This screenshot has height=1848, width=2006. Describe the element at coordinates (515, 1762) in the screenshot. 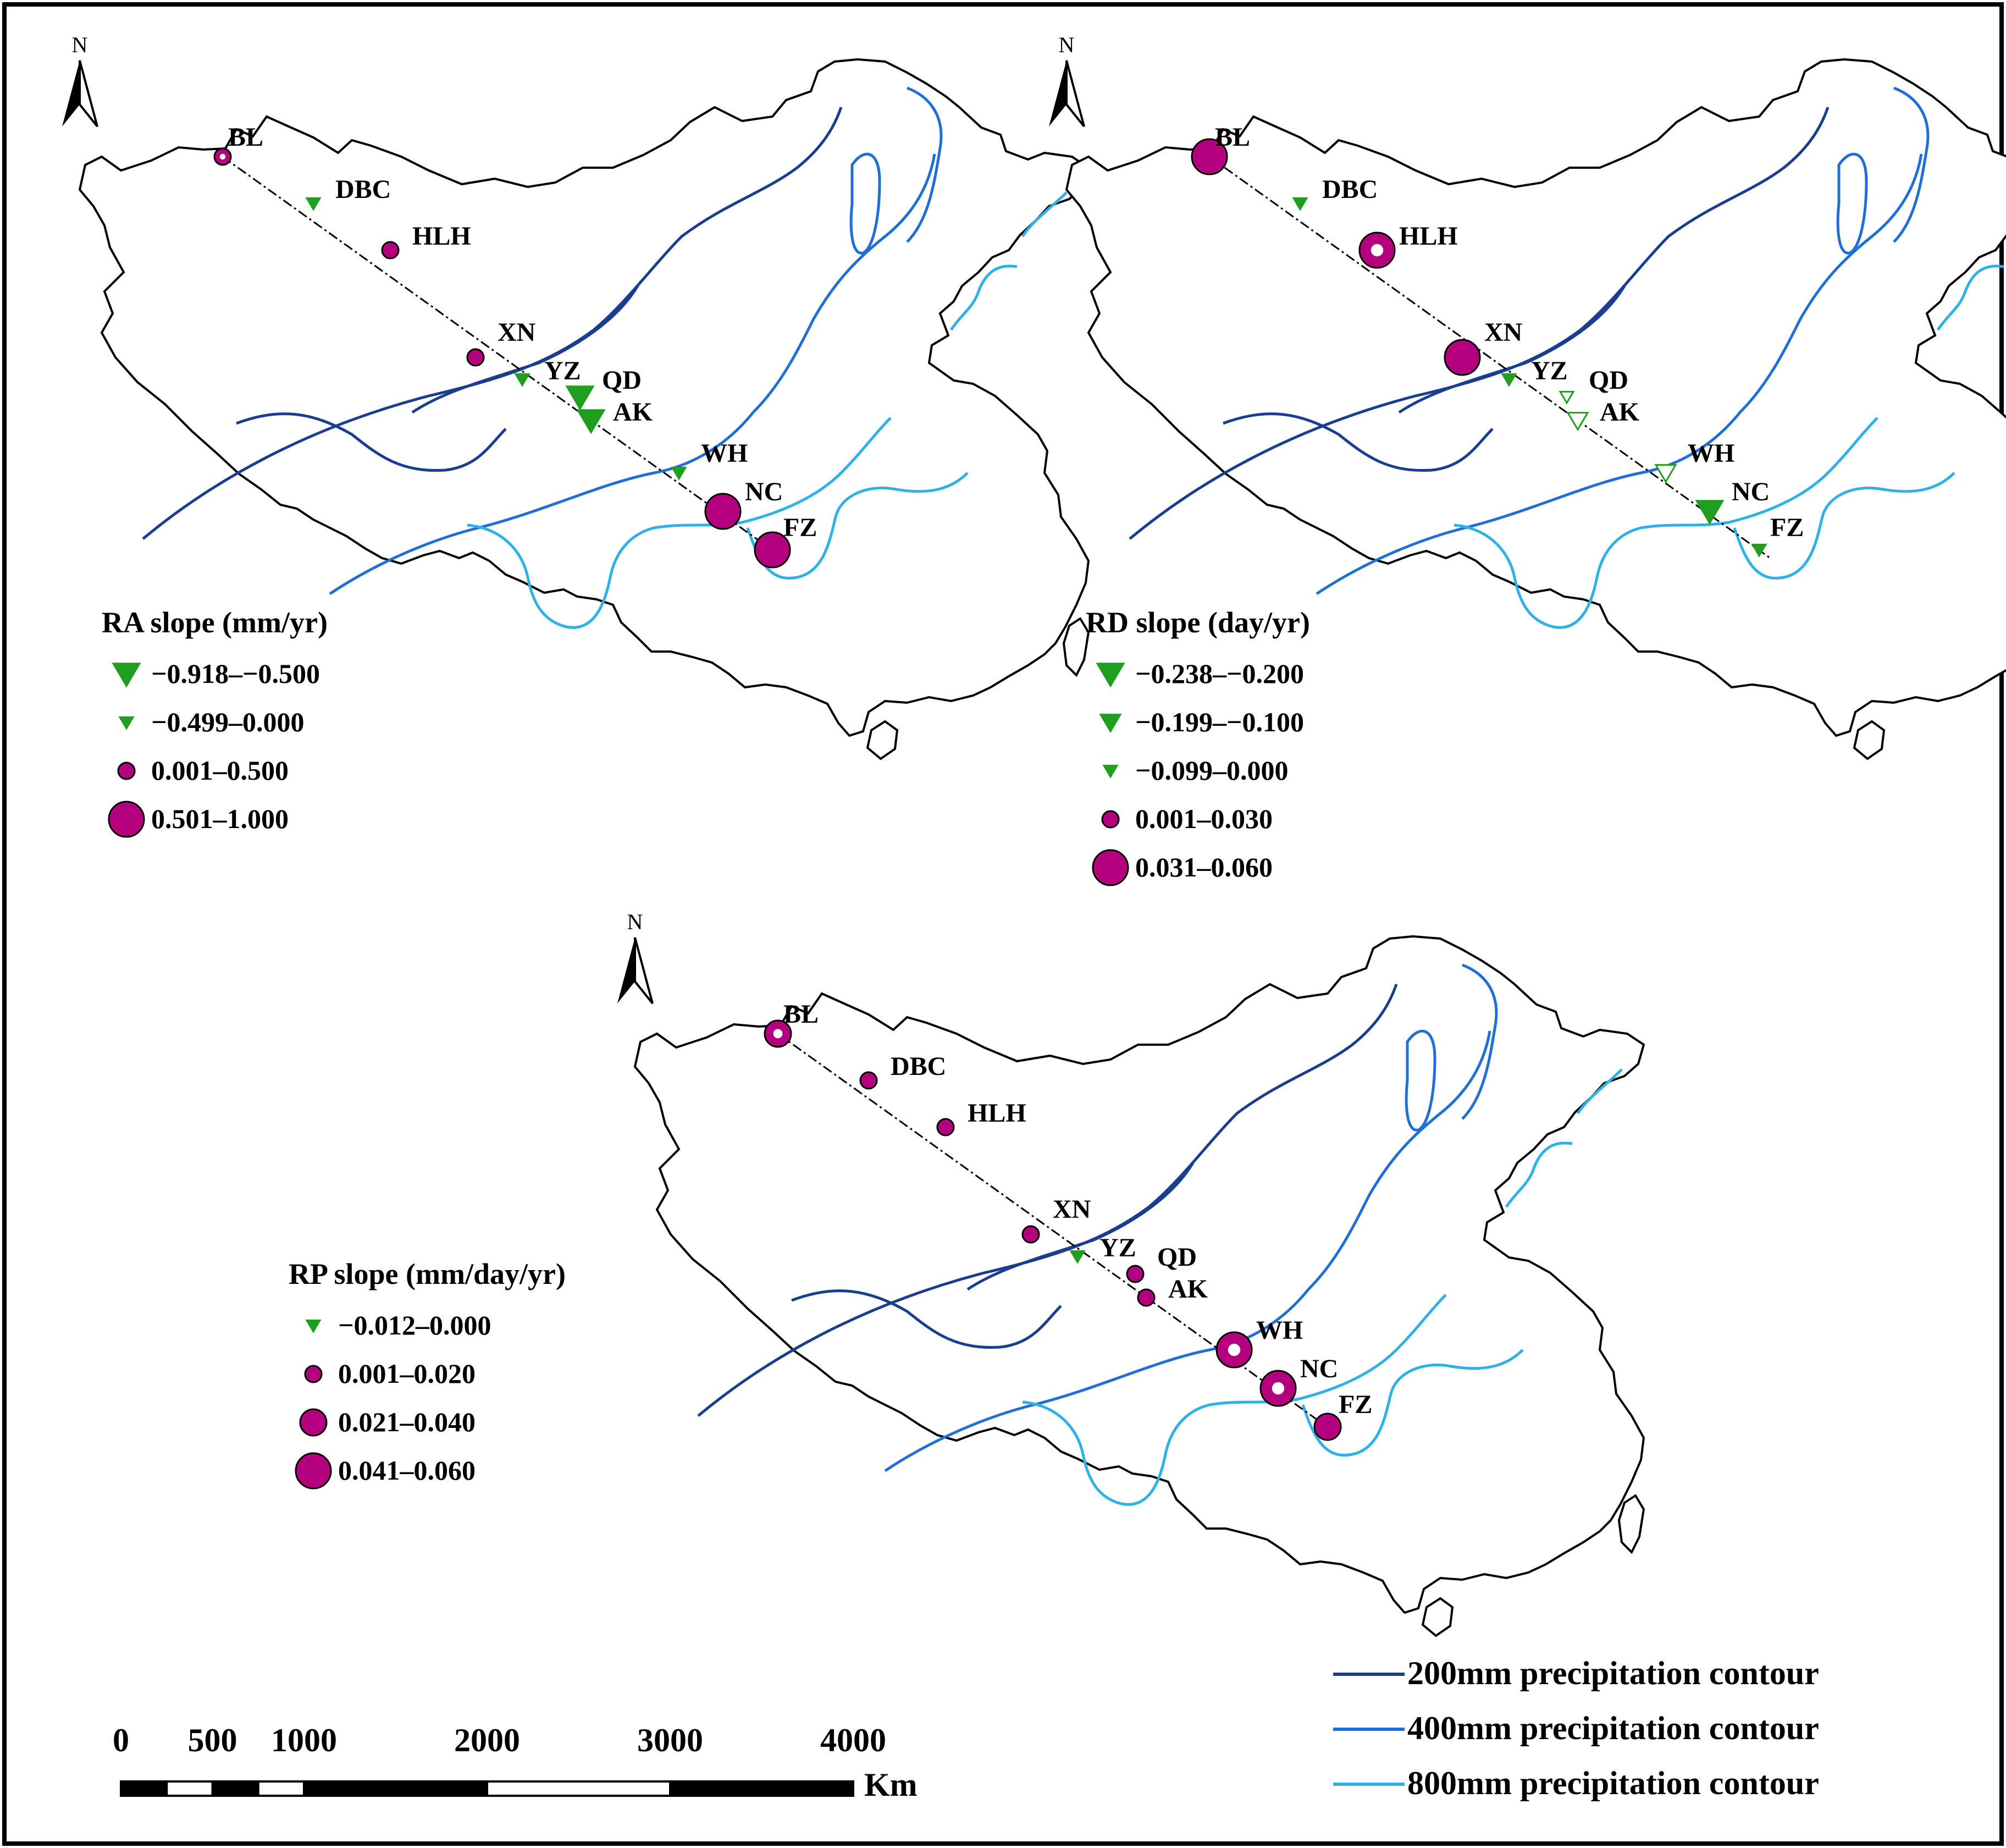

I see `scale-bar: 0 500 1000 2000 3000 4000 Km` at that location.